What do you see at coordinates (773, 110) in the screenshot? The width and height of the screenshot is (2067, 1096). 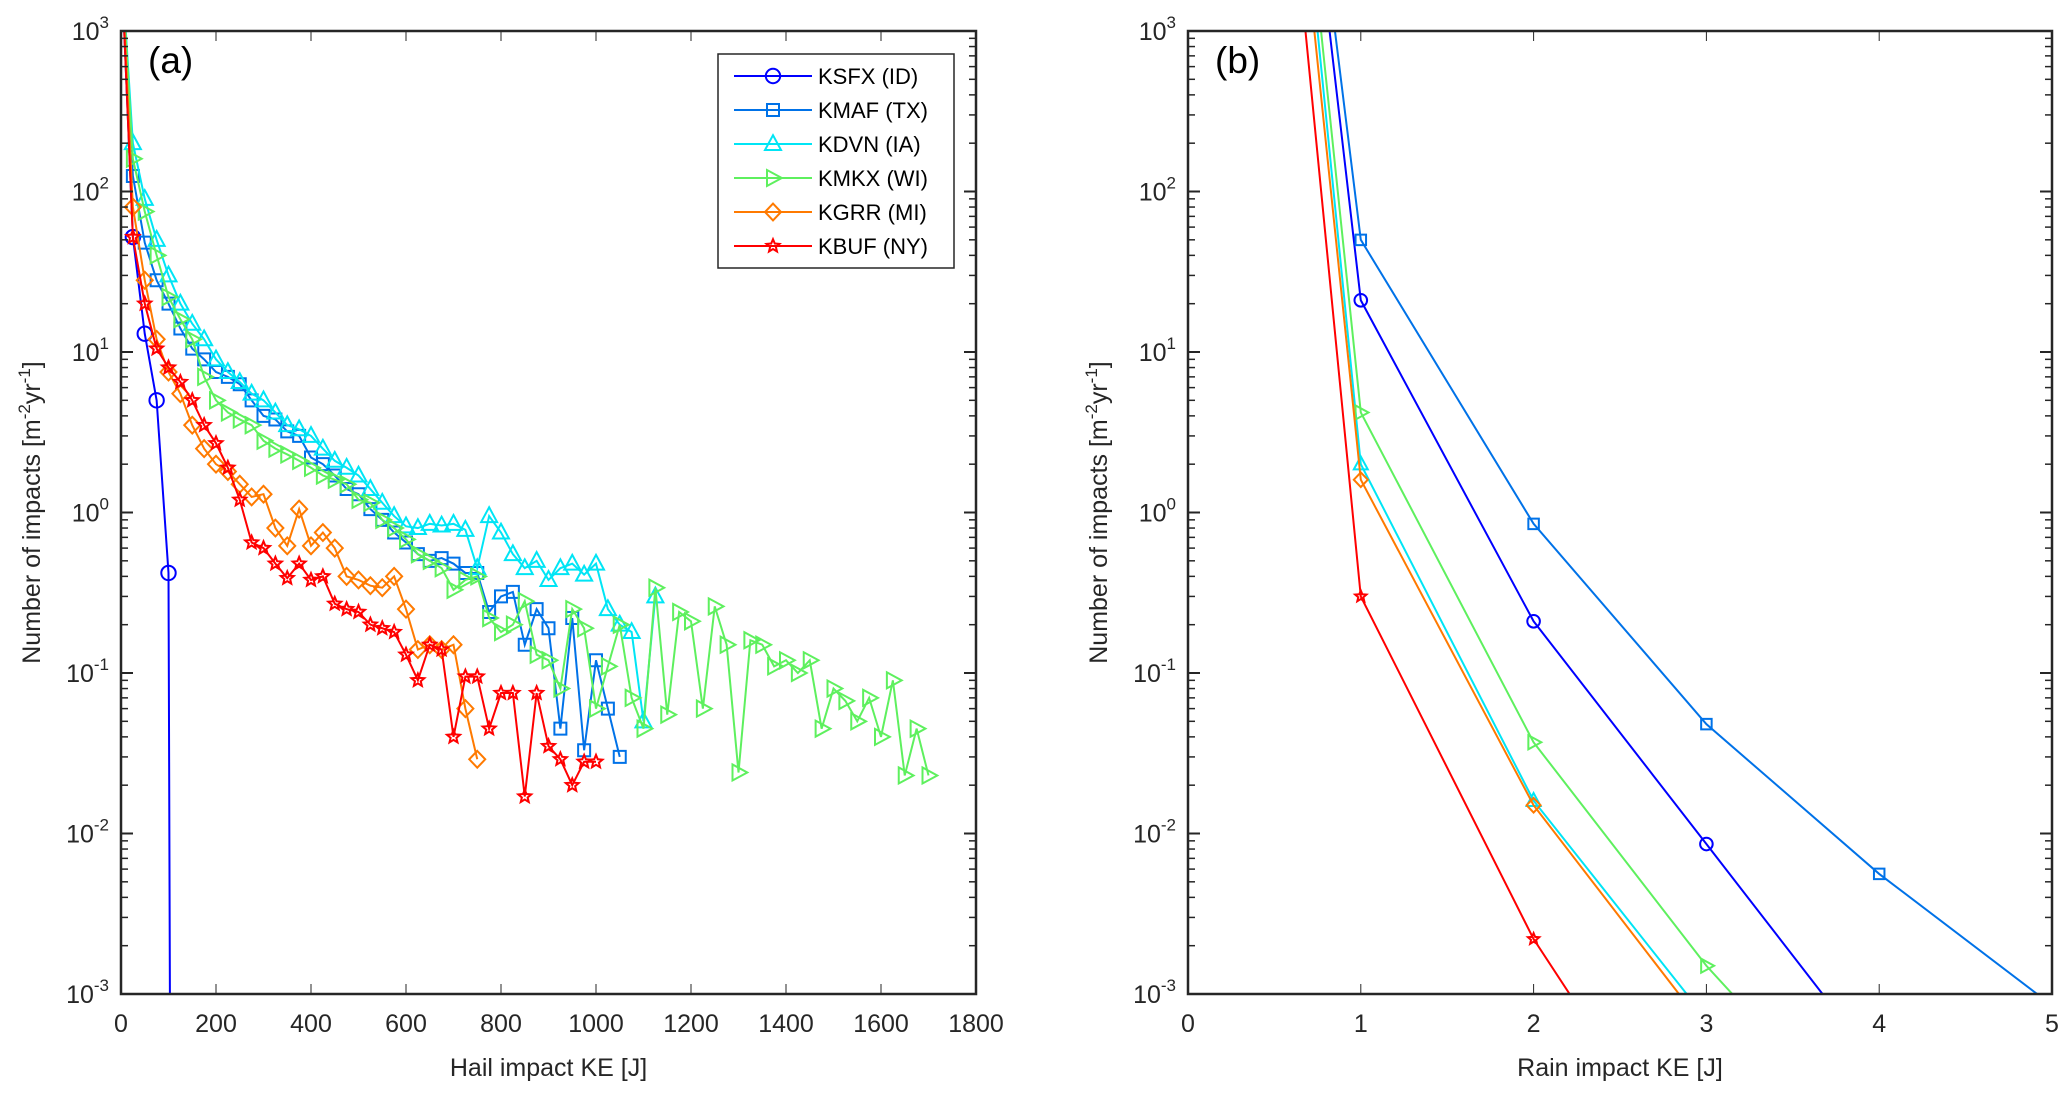 I see `legend-marker-icon` at bounding box center [773, 110].